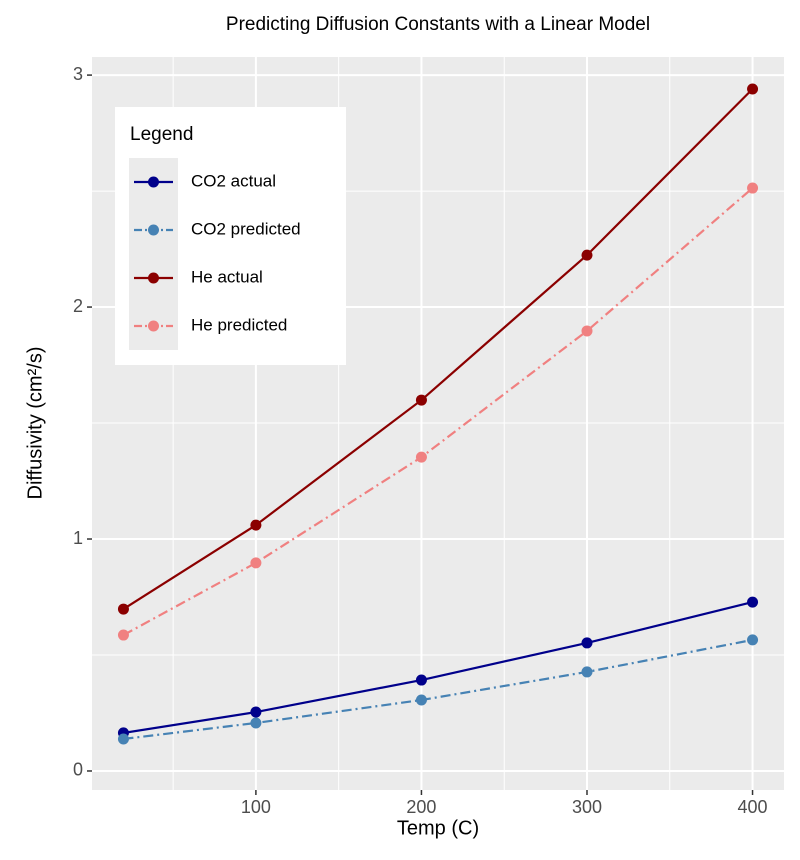  What do you see at coordinates (239, 324) in the screenshot?
I see `legend-label: He predicted` at bounding box center [239, 324].